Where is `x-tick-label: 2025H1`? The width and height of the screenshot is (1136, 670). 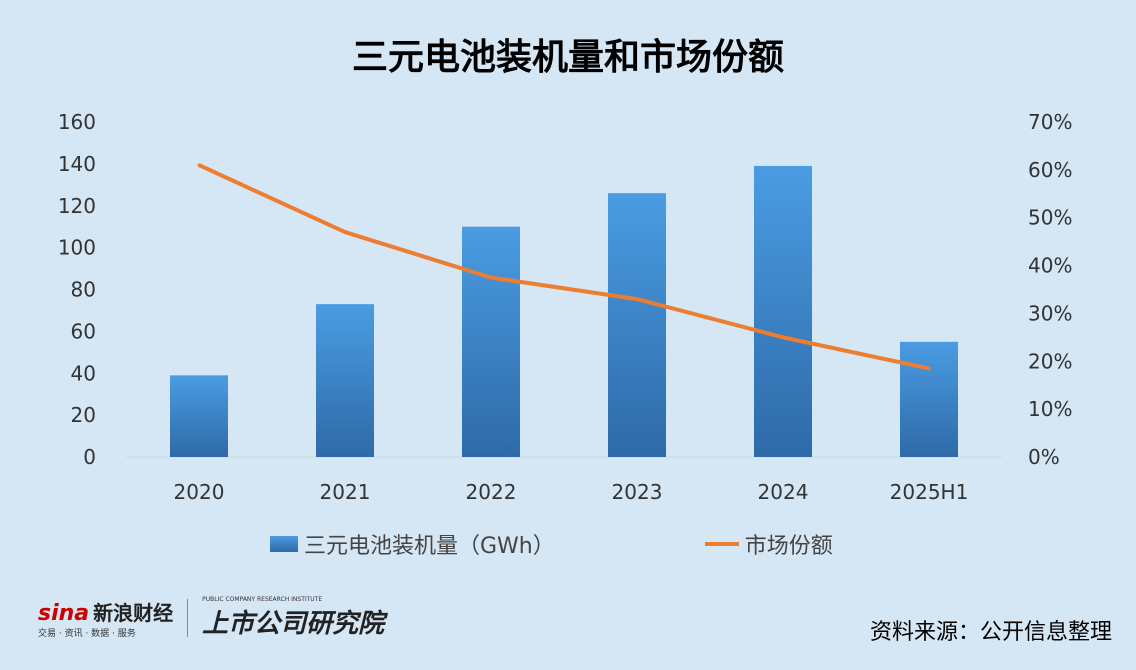
x-tick-label: 2025H1 is located at coordinates (929, 492).